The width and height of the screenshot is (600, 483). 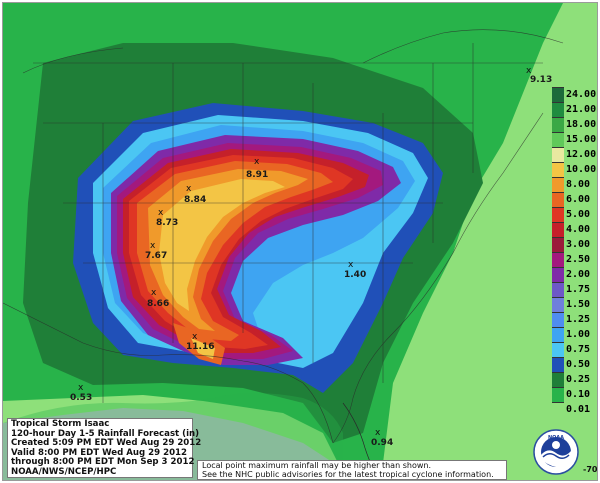 What do you see at coordinates (578, 259) in the screenshot?
I see `legend-label: 2.50` at bounding box center [578, 259].